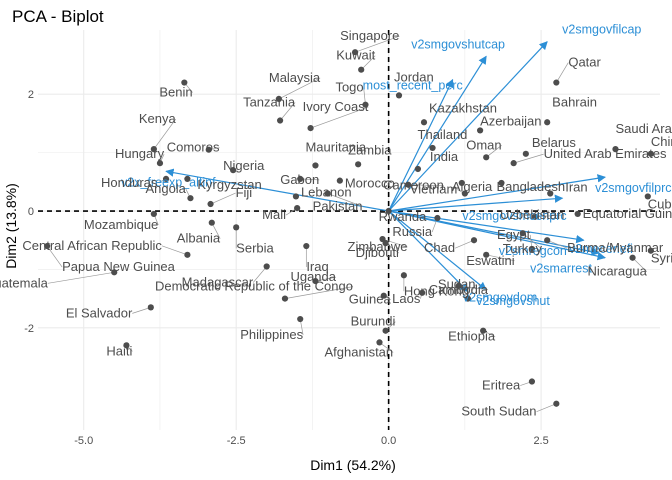 This screenshot has width=672, height=480. What do you see at coordinates (158, 118) in the screenshot?
I see `country-label: Kenya` at bounding box center [158, 118].